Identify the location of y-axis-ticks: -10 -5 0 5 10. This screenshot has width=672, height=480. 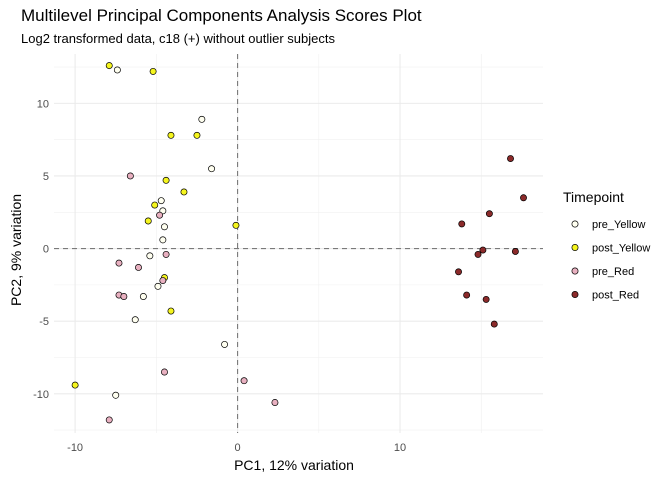
(41, 249).